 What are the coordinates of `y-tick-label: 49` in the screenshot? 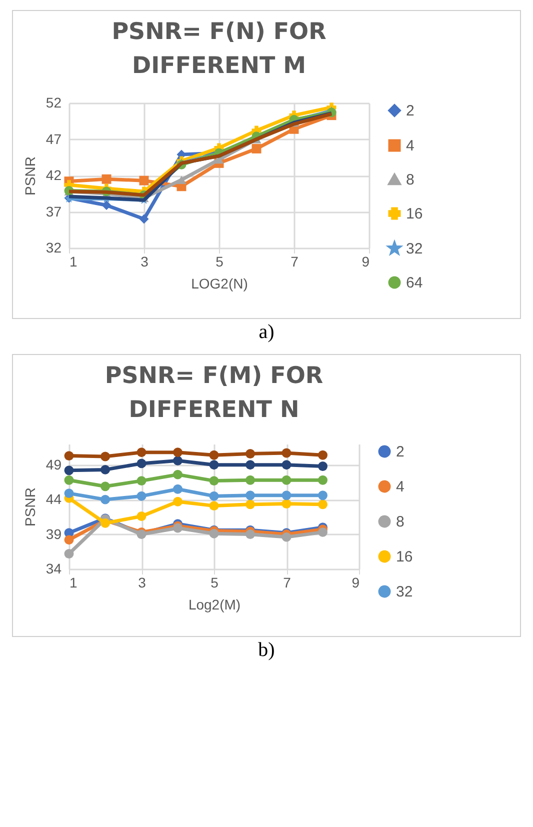 It's located at (54, 464).